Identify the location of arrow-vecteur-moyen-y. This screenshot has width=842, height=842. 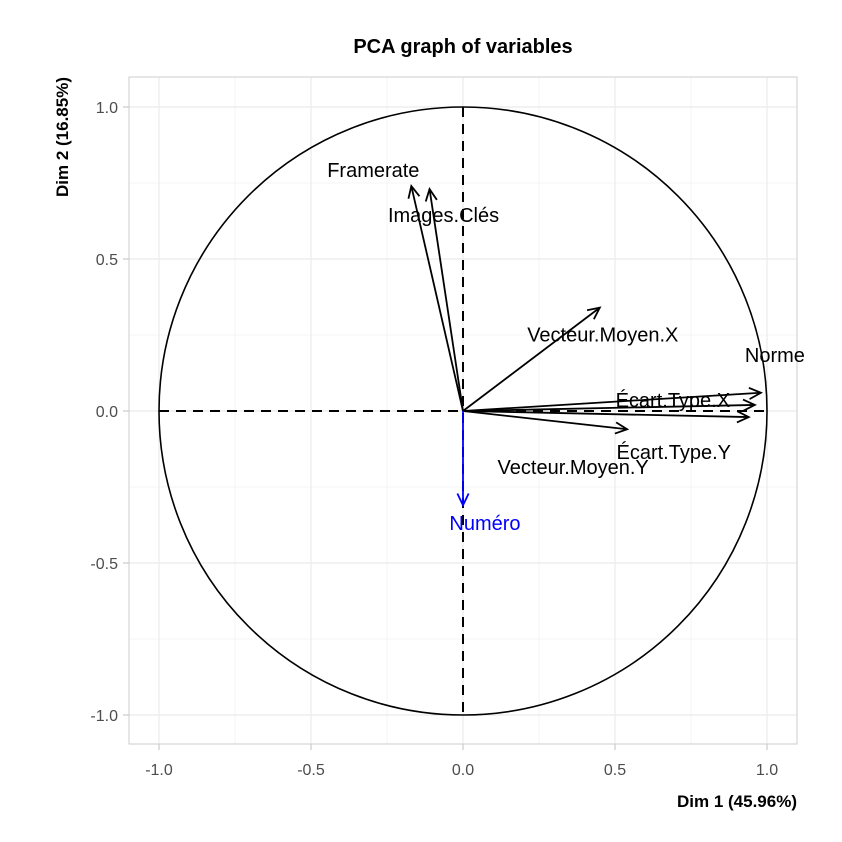
(546, 422).